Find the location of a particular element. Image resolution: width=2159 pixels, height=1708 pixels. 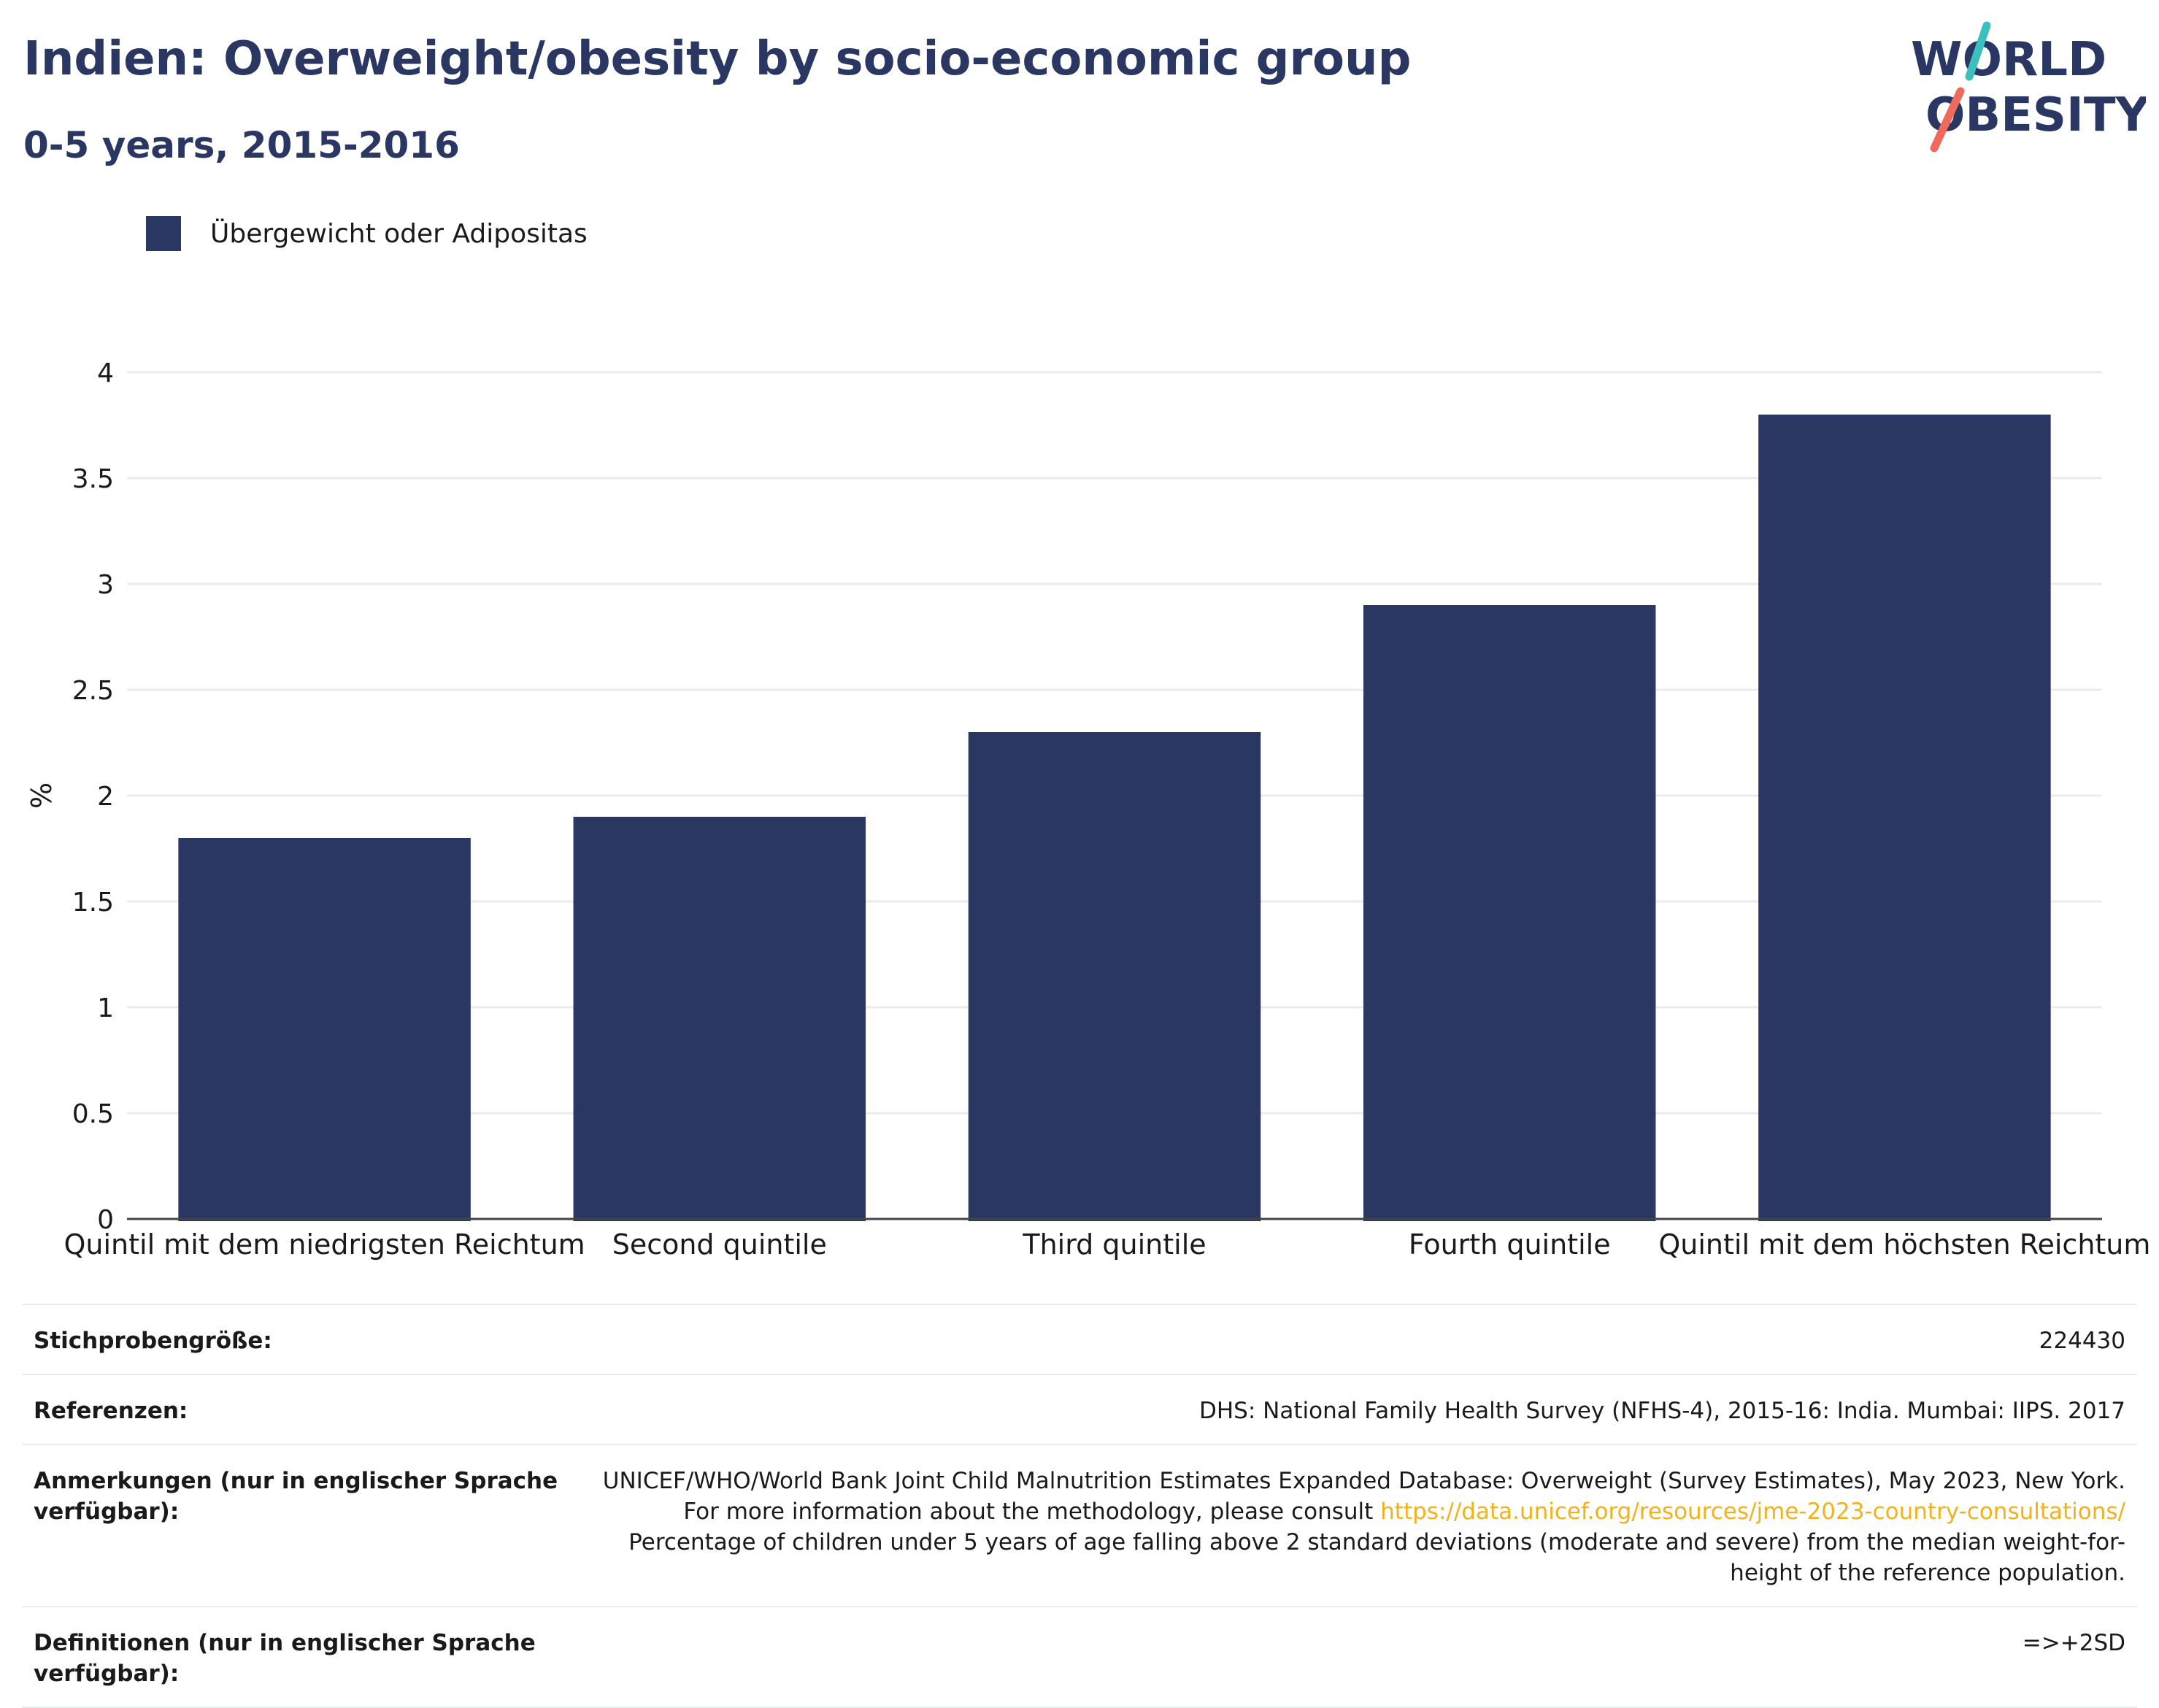

y-tick-label: 0 is located at coordinates (105, 1220).